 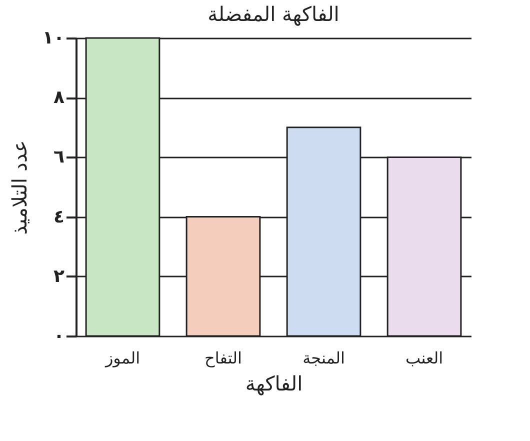 I want to click on x-axis-title: الفاكهة, so click(x=274, y=384).